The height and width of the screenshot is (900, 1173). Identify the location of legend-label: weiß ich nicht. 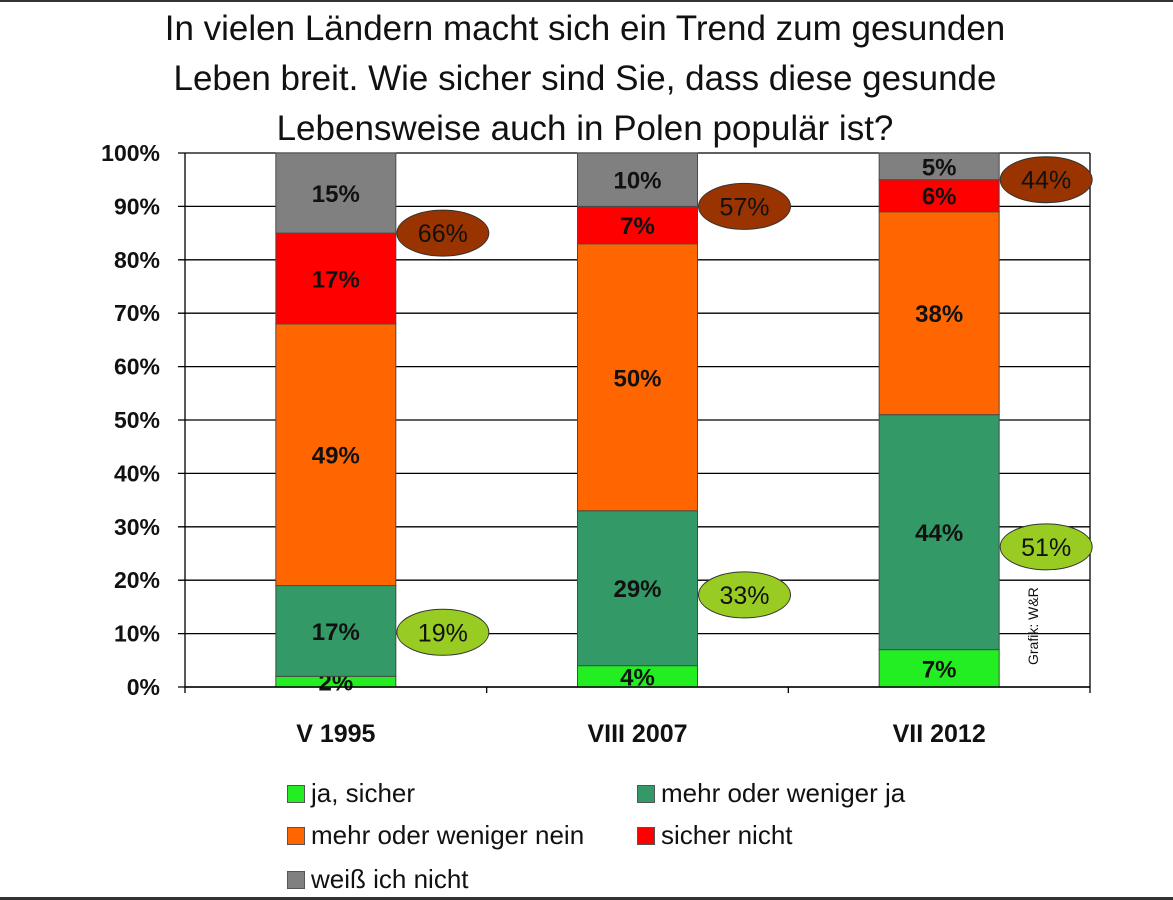
(390, 879).